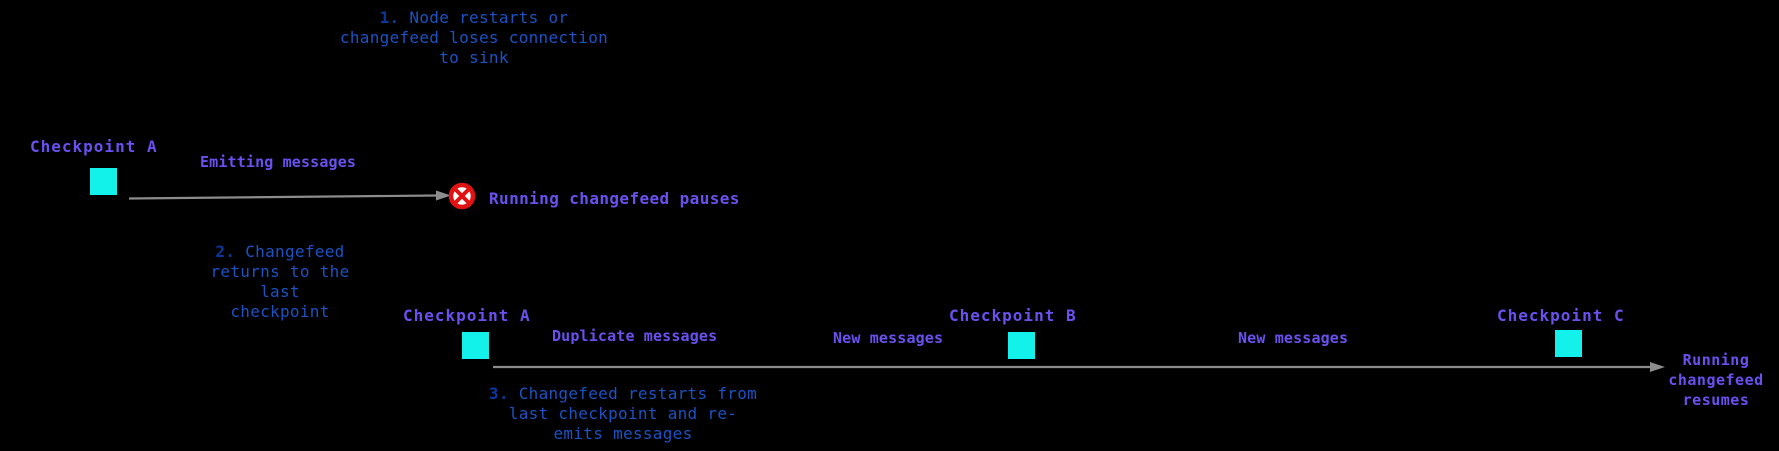  What do you see at coordinates (888, 338) in the screenshot?
I see `new-messages-label-1: New messages` at bounding box center [888, 338].